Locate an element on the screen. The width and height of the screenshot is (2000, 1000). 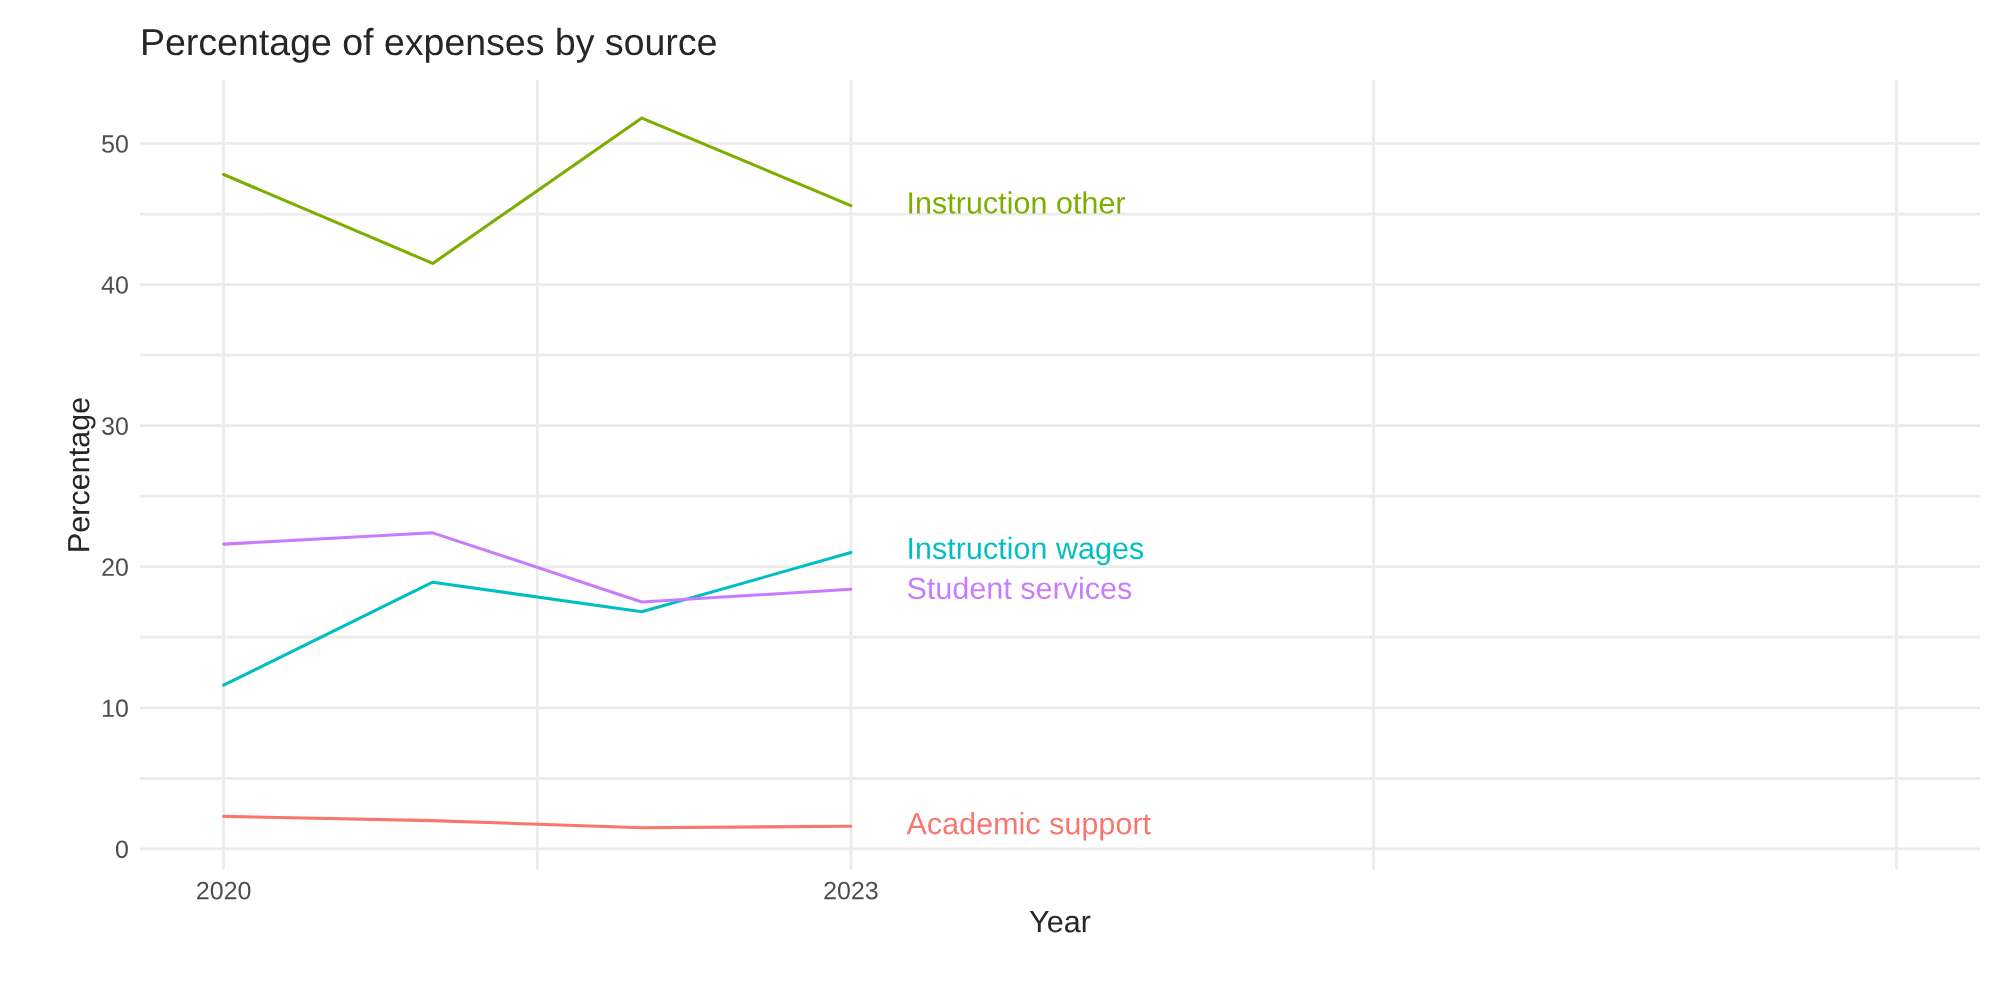
x-tick-label: 2023 is located at coordinates (851, 890).